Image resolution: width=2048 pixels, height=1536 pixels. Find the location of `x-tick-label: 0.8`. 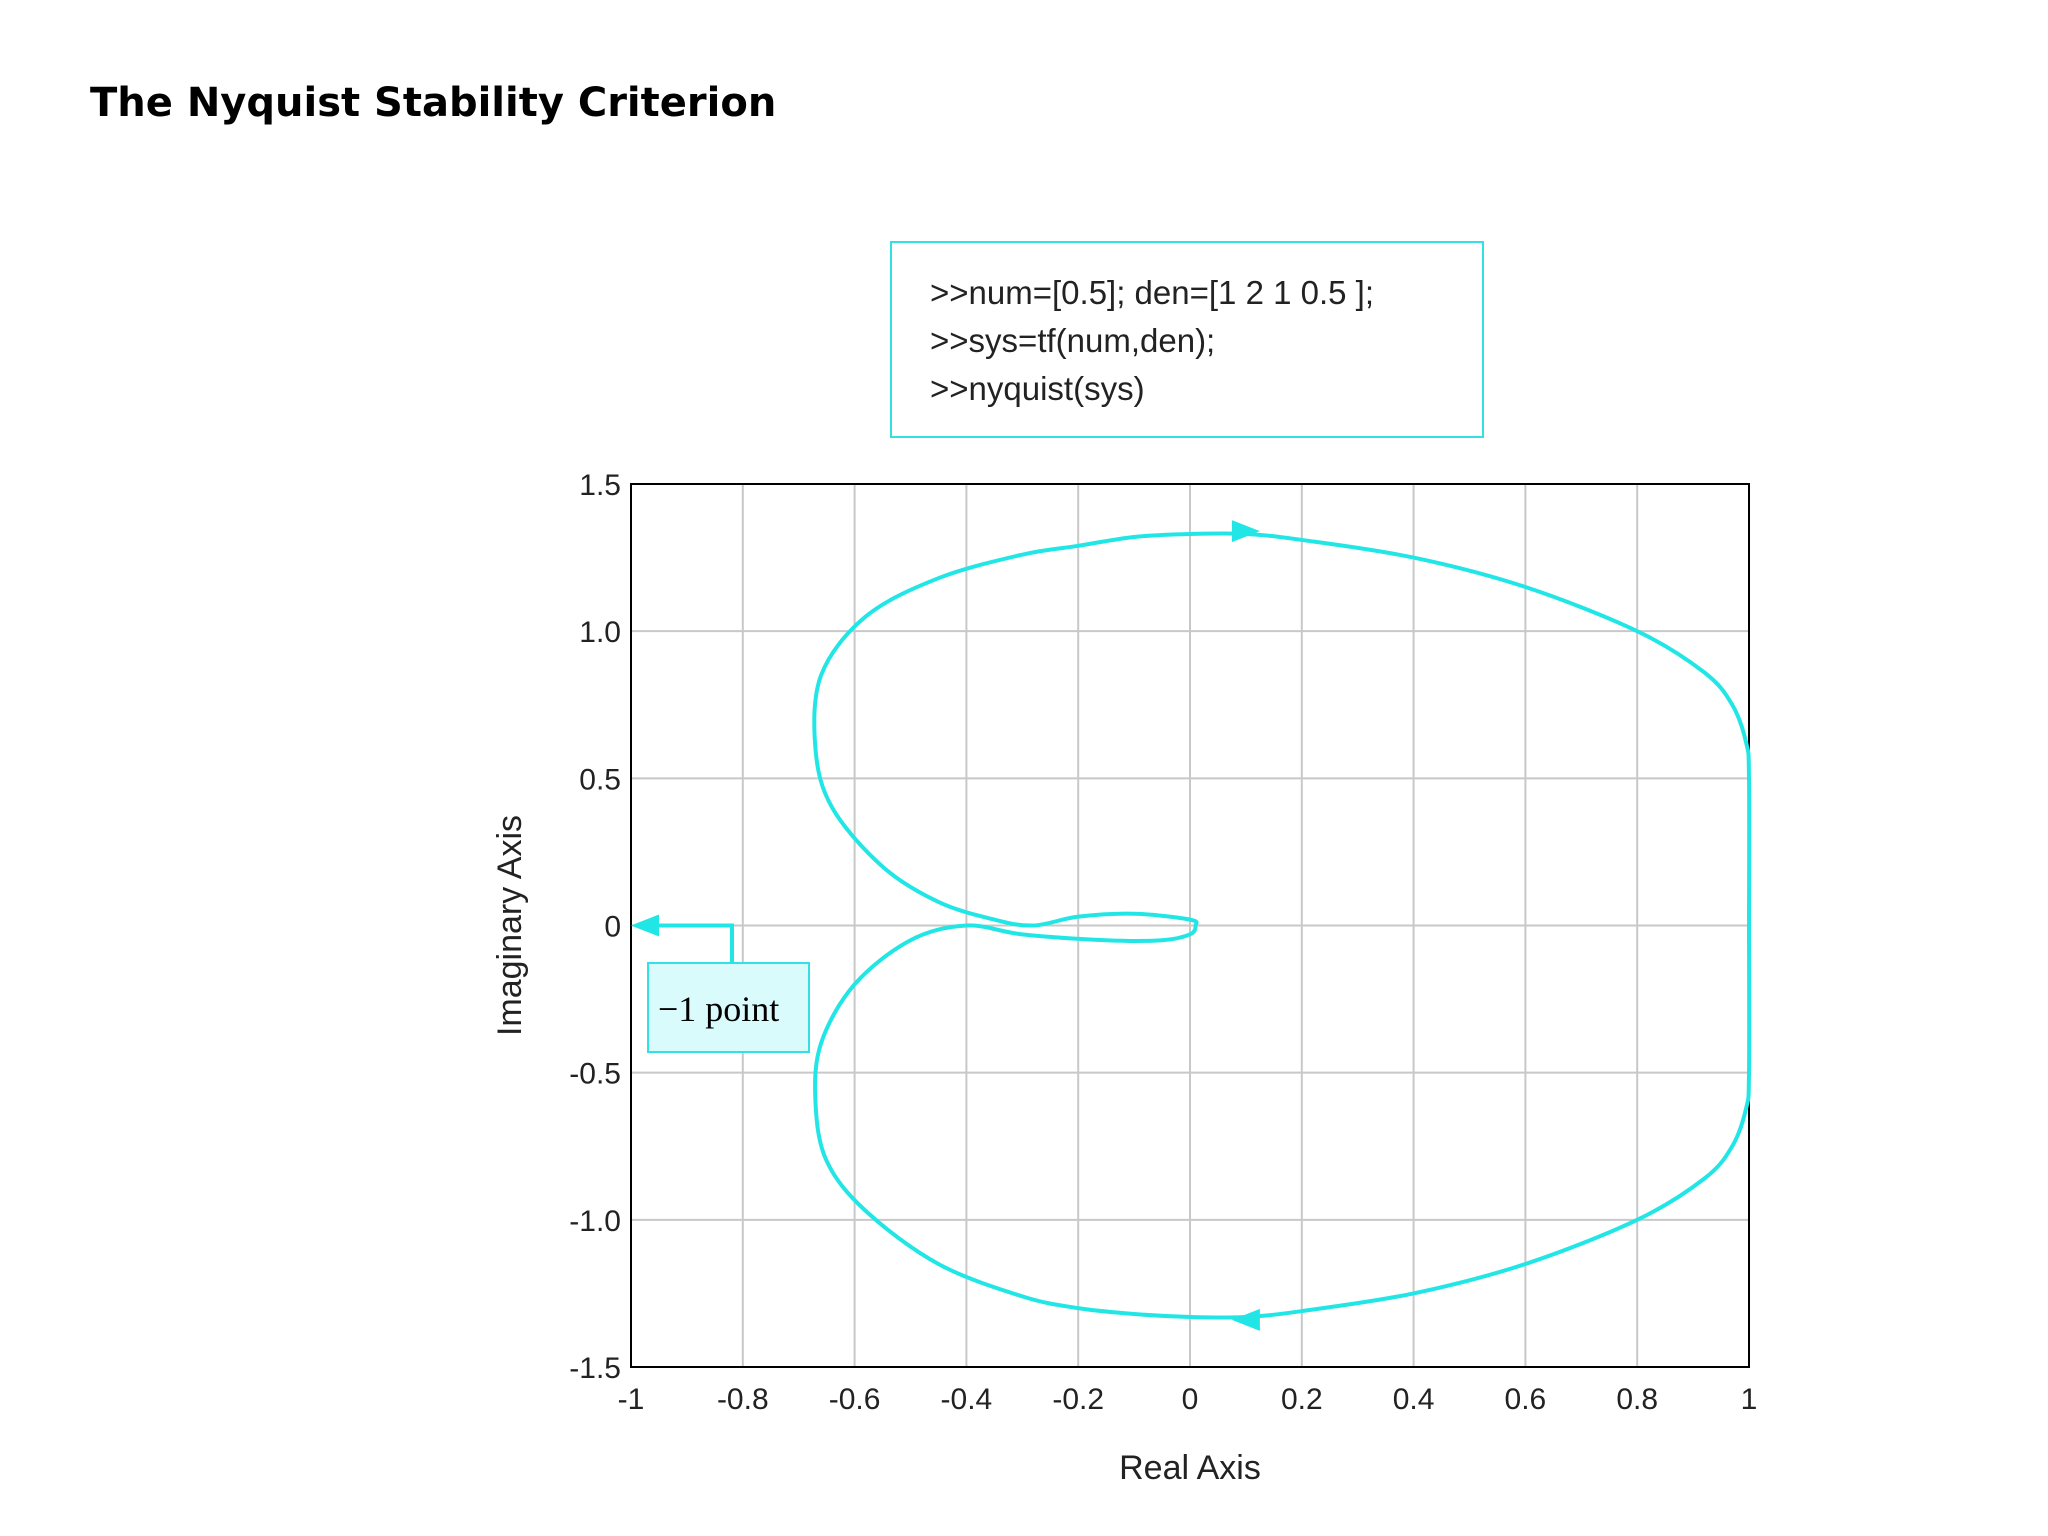

x-tick-label: 0.8 is located at coordinates (1637, 1399).